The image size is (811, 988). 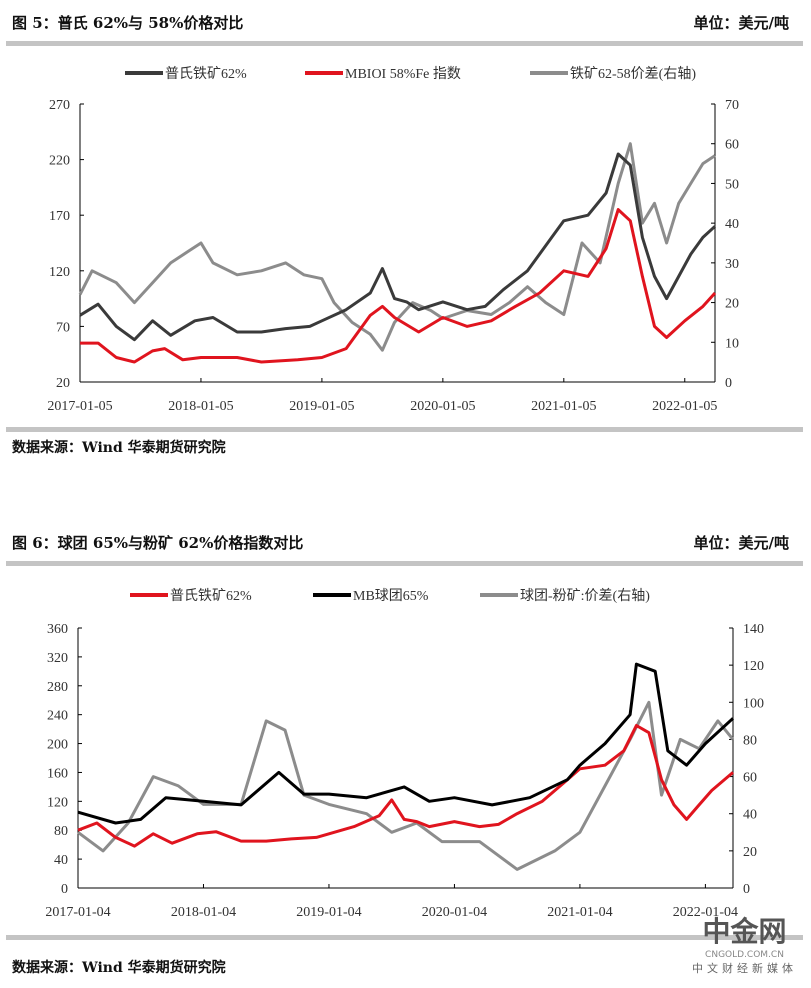 I want to click on y-tick-label: 320, so click(x=57, y=658).